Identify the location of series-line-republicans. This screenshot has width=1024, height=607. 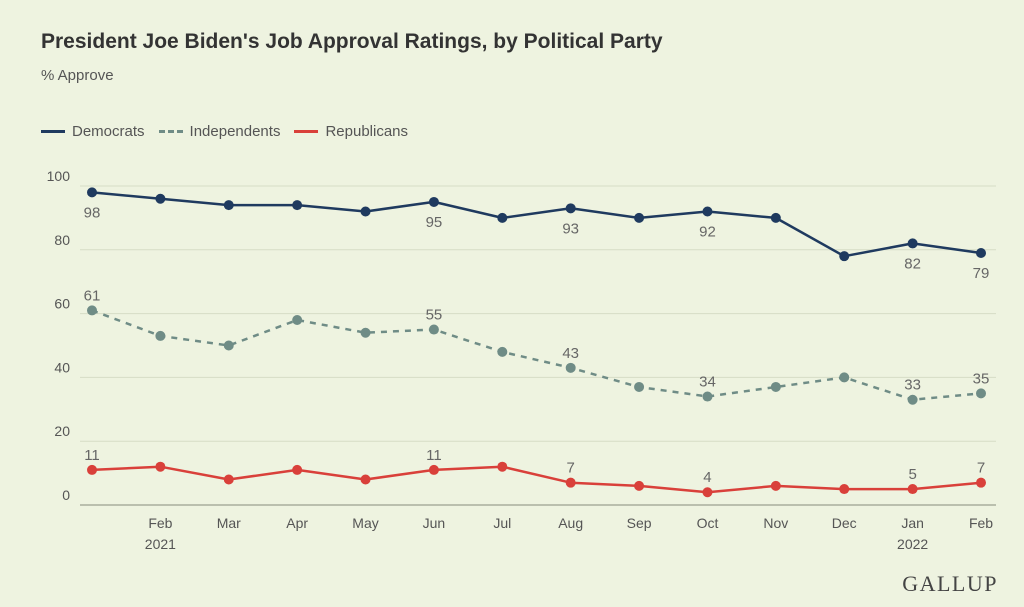
(536, 479).